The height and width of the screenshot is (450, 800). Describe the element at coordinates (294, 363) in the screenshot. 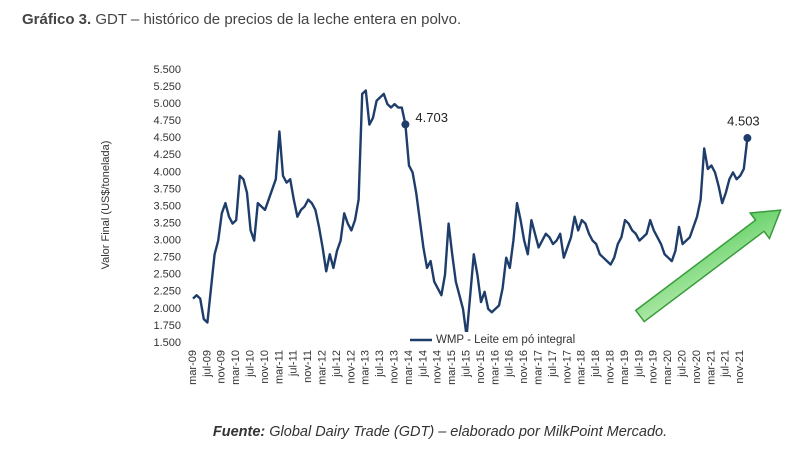

I see `x-tick-label: jul-11` at that location.